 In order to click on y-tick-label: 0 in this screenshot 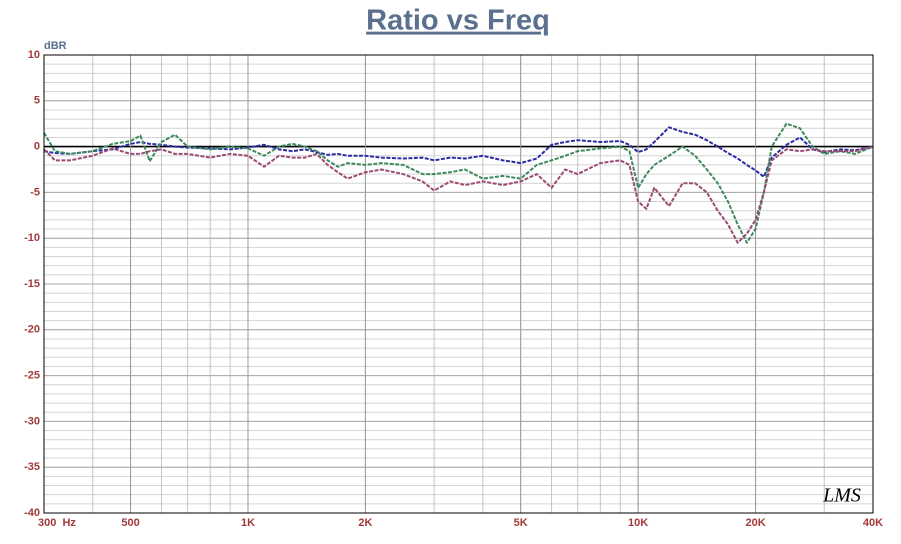, I will do `click(37, 147)`.